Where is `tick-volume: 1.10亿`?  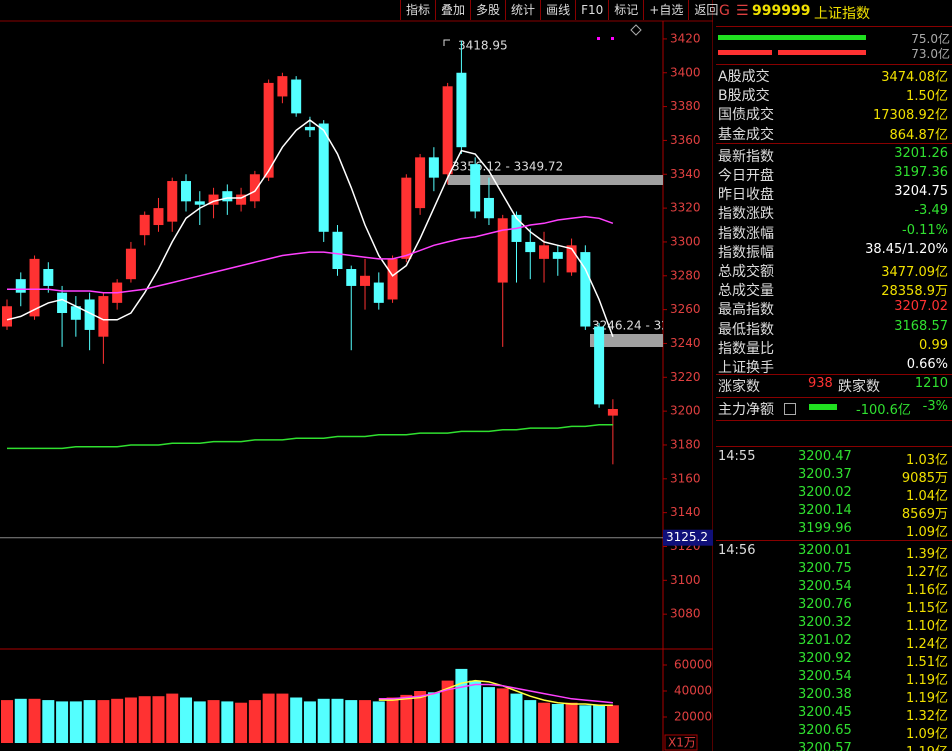
tick-volume: 1.10亿 is located at coordinates (927, 626).